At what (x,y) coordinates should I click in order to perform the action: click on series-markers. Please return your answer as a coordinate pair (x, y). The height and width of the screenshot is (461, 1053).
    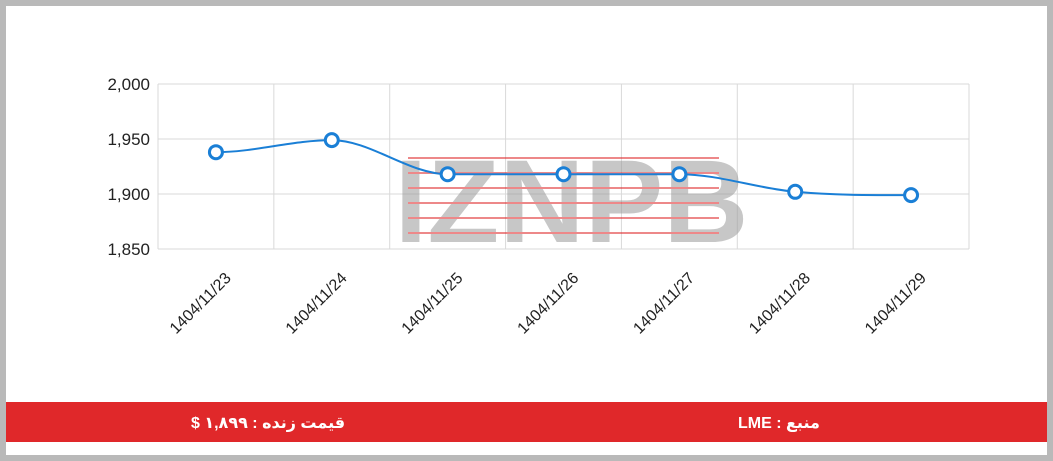
    Looking at the image, I should click on (563, 168).